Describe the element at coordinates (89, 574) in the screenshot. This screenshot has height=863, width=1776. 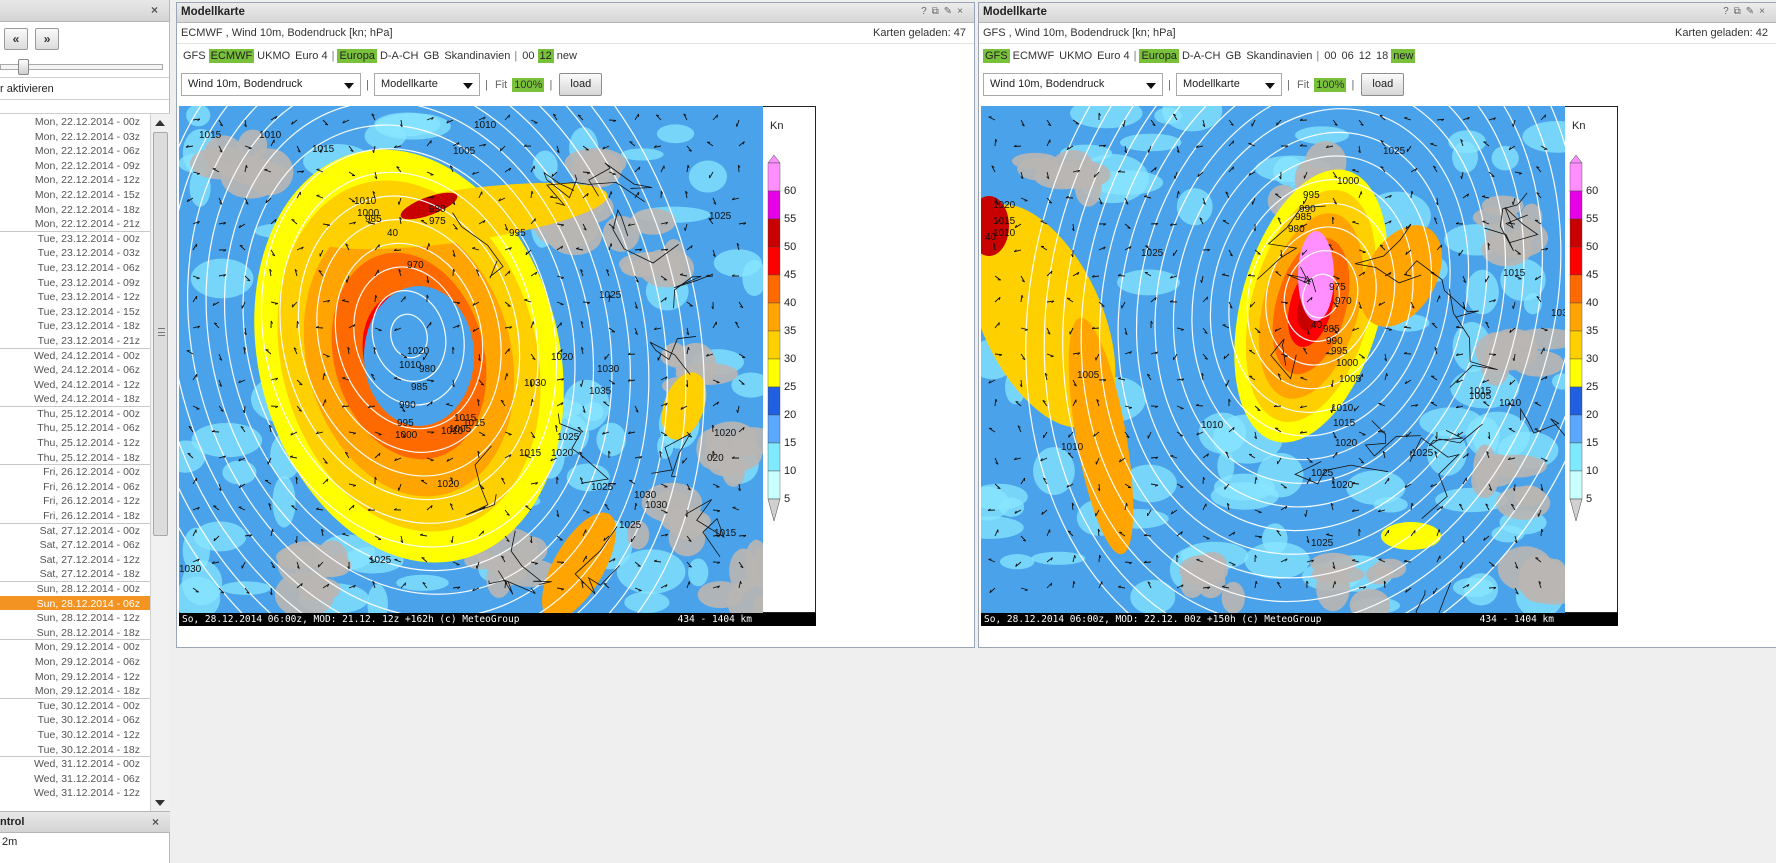
I see `time-list-item: Sat, 27.12.2014 - 18z` at that location.